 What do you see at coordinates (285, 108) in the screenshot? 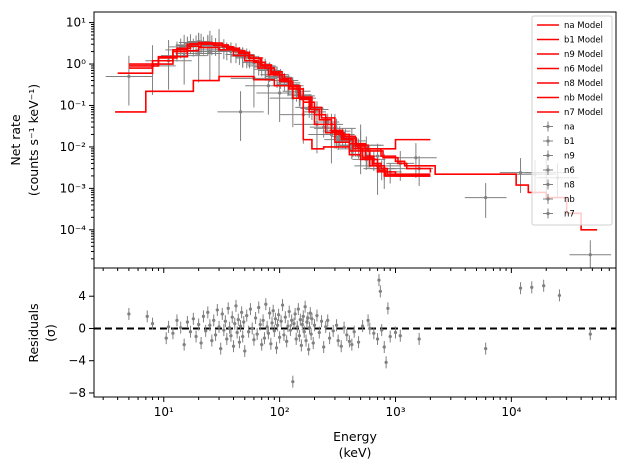
I see `data-series-n6` at bounding box center [285, 108].